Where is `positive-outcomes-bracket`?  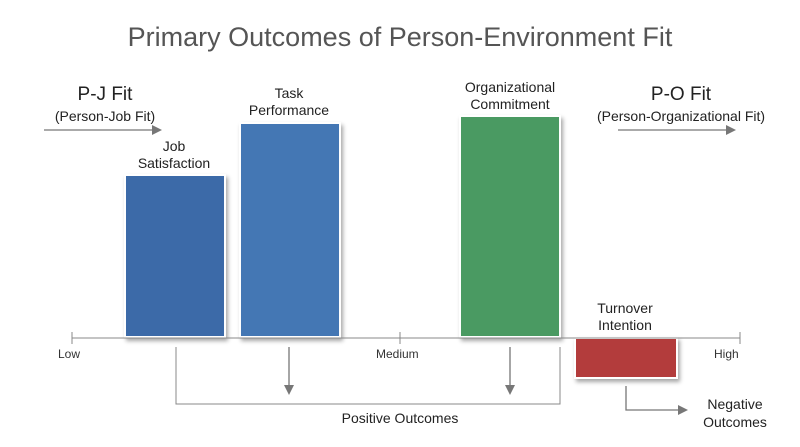 positive-outcomes-bracket is located at coordinates (368, 376).